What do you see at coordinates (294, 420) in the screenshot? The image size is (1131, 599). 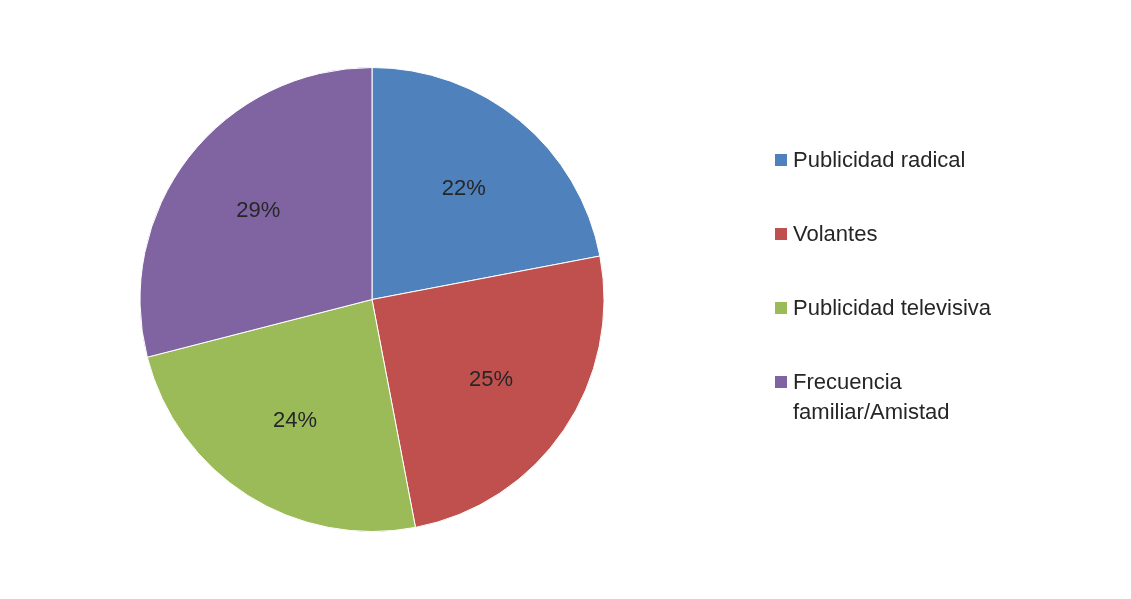 I see `data-label: 24%` at bounding box center [294, 420].